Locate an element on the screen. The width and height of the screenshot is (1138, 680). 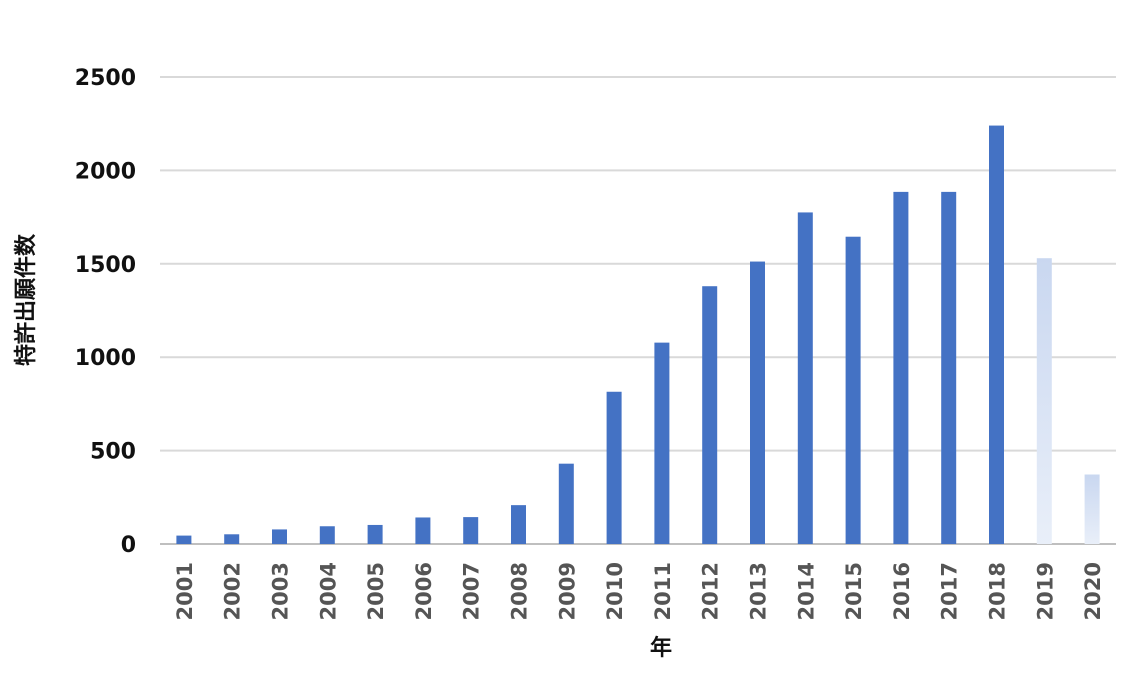
bar-2015 is located at coordinates (853, 390).